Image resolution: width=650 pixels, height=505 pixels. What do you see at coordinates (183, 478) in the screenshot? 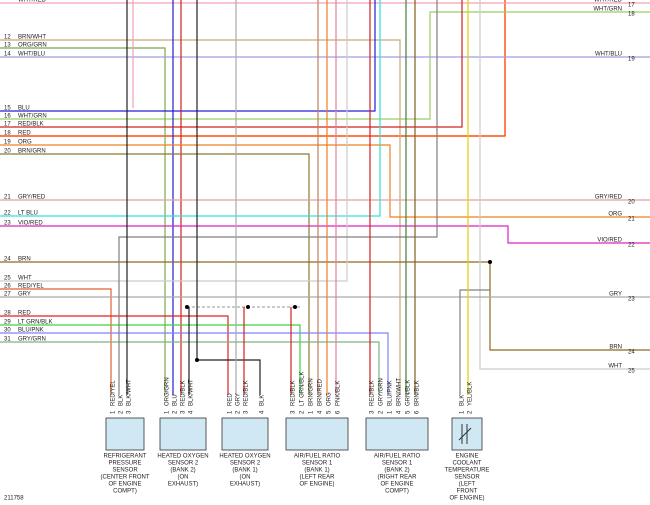
I see `component-name: (ON` at bounding box center [183, 478].